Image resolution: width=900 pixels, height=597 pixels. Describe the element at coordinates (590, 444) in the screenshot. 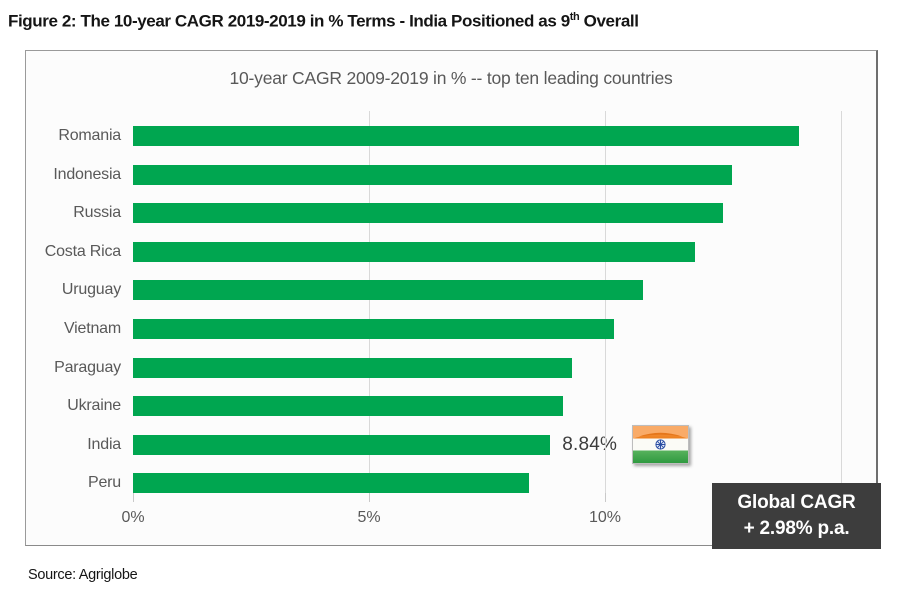

I see `india-value-label: 8.84%` at that location.